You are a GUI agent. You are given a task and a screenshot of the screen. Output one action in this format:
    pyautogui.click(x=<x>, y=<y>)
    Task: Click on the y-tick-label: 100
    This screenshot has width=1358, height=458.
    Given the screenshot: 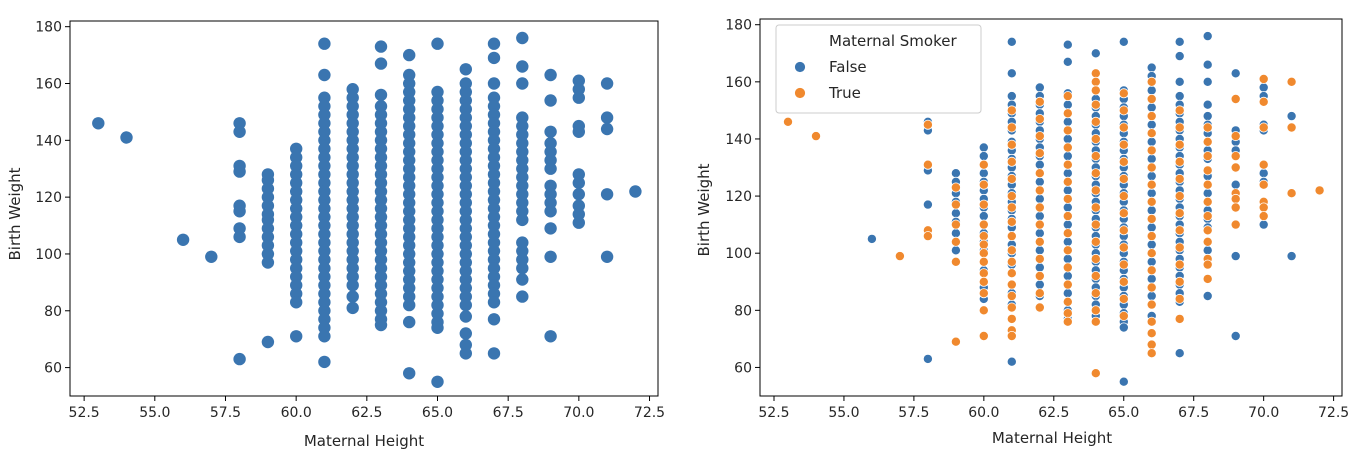 What is the action you would take?
    pyautogui.click(x=48, y=255)
    